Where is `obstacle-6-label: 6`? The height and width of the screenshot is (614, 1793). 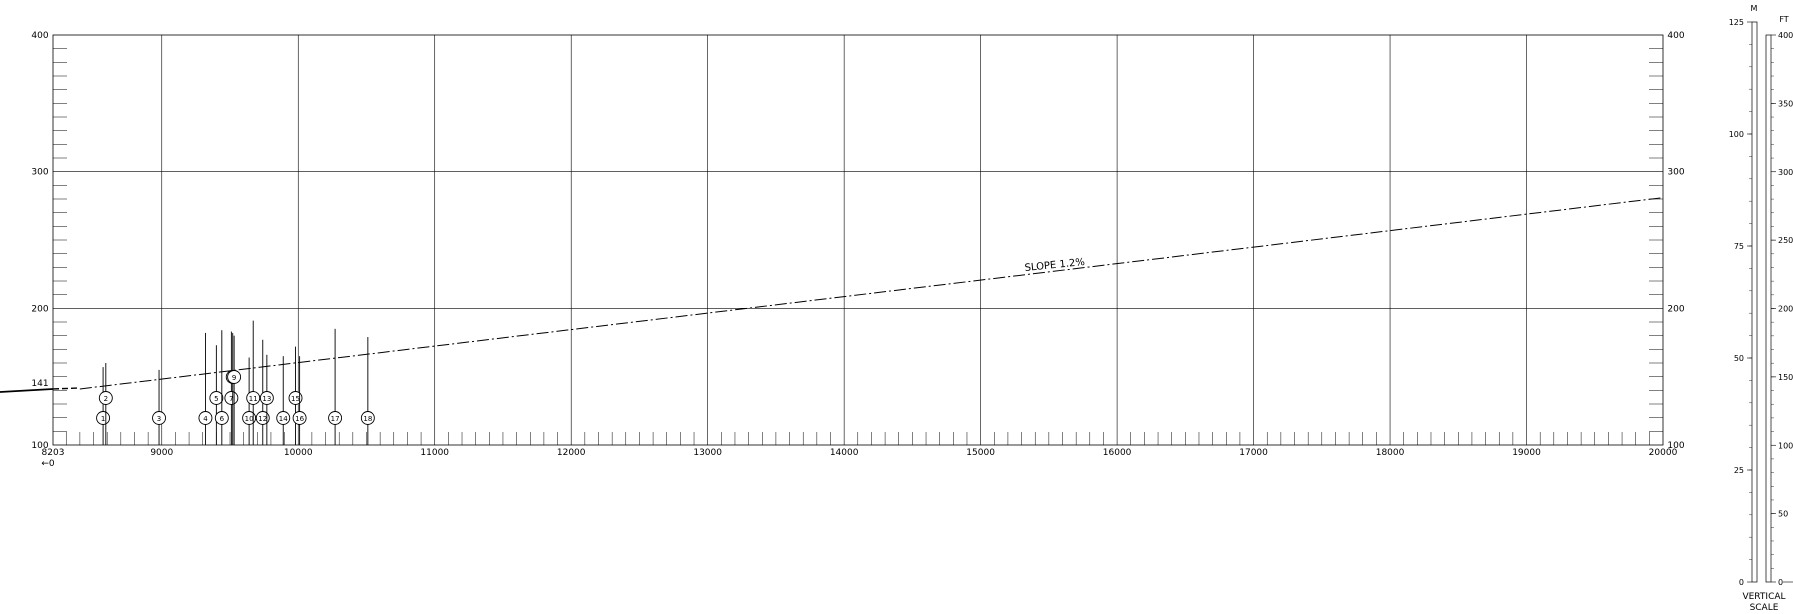 obstacle-6-label: 6 is located at coordinates (222, 419).